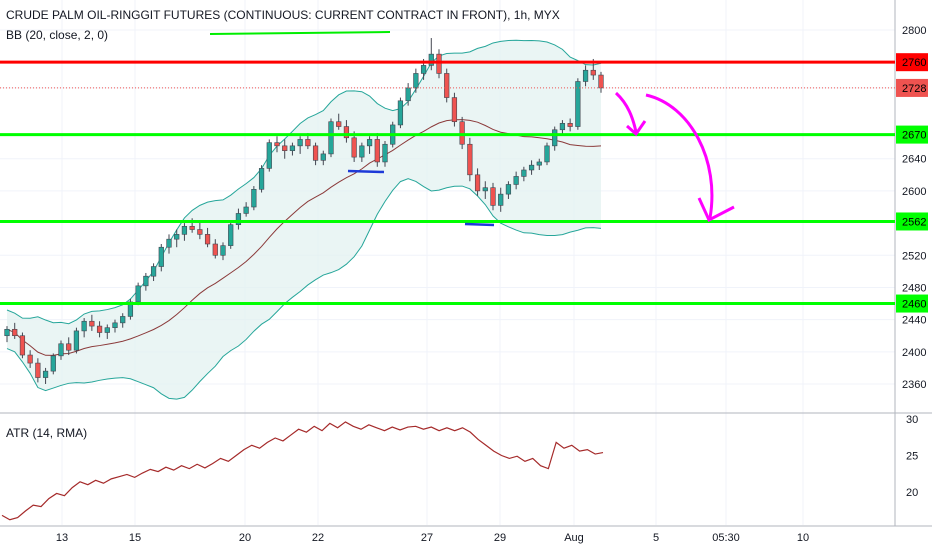 The image size is (932, 550). Describe the element at coordinates (47, 433) in the screenshot. I see `atr-label: ATR (14, RMA)` at that location.